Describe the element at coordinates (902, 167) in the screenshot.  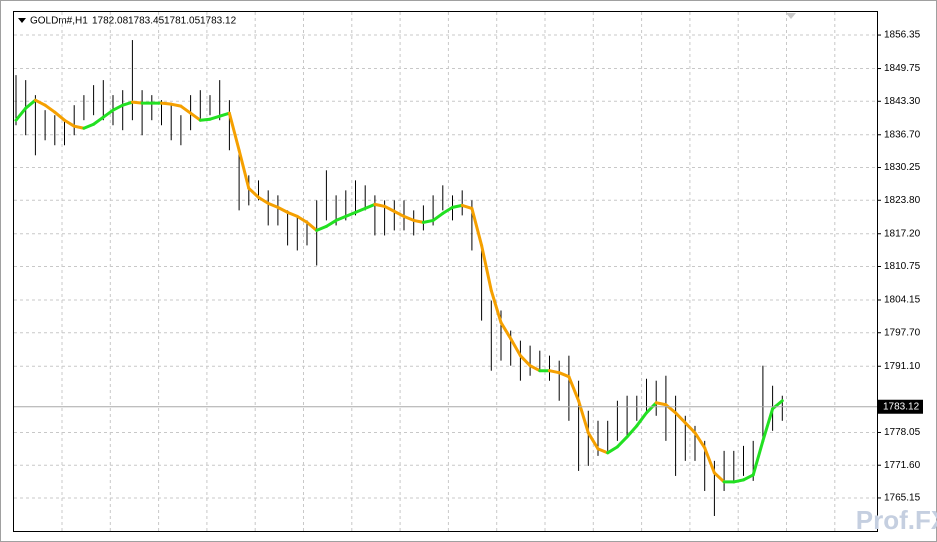
I see `y-tick-label: 1830.25` at that location.